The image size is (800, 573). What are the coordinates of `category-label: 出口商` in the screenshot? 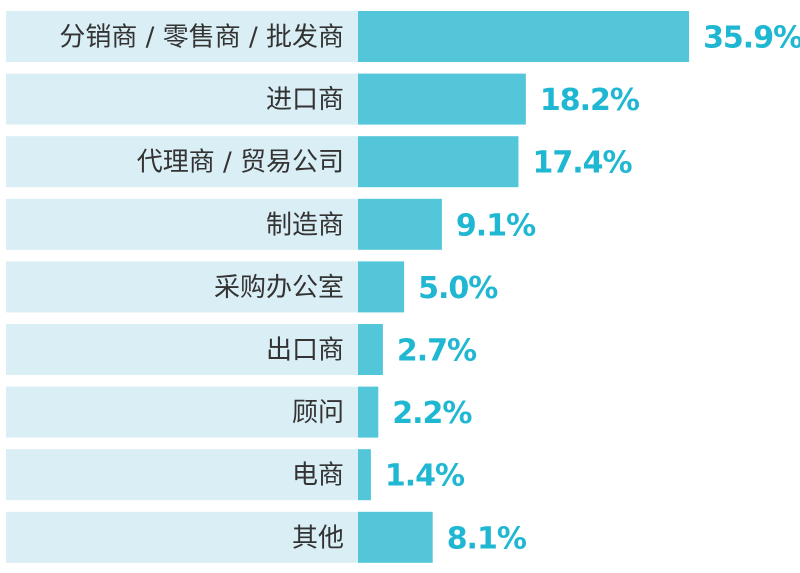 It's located at (305, 351).